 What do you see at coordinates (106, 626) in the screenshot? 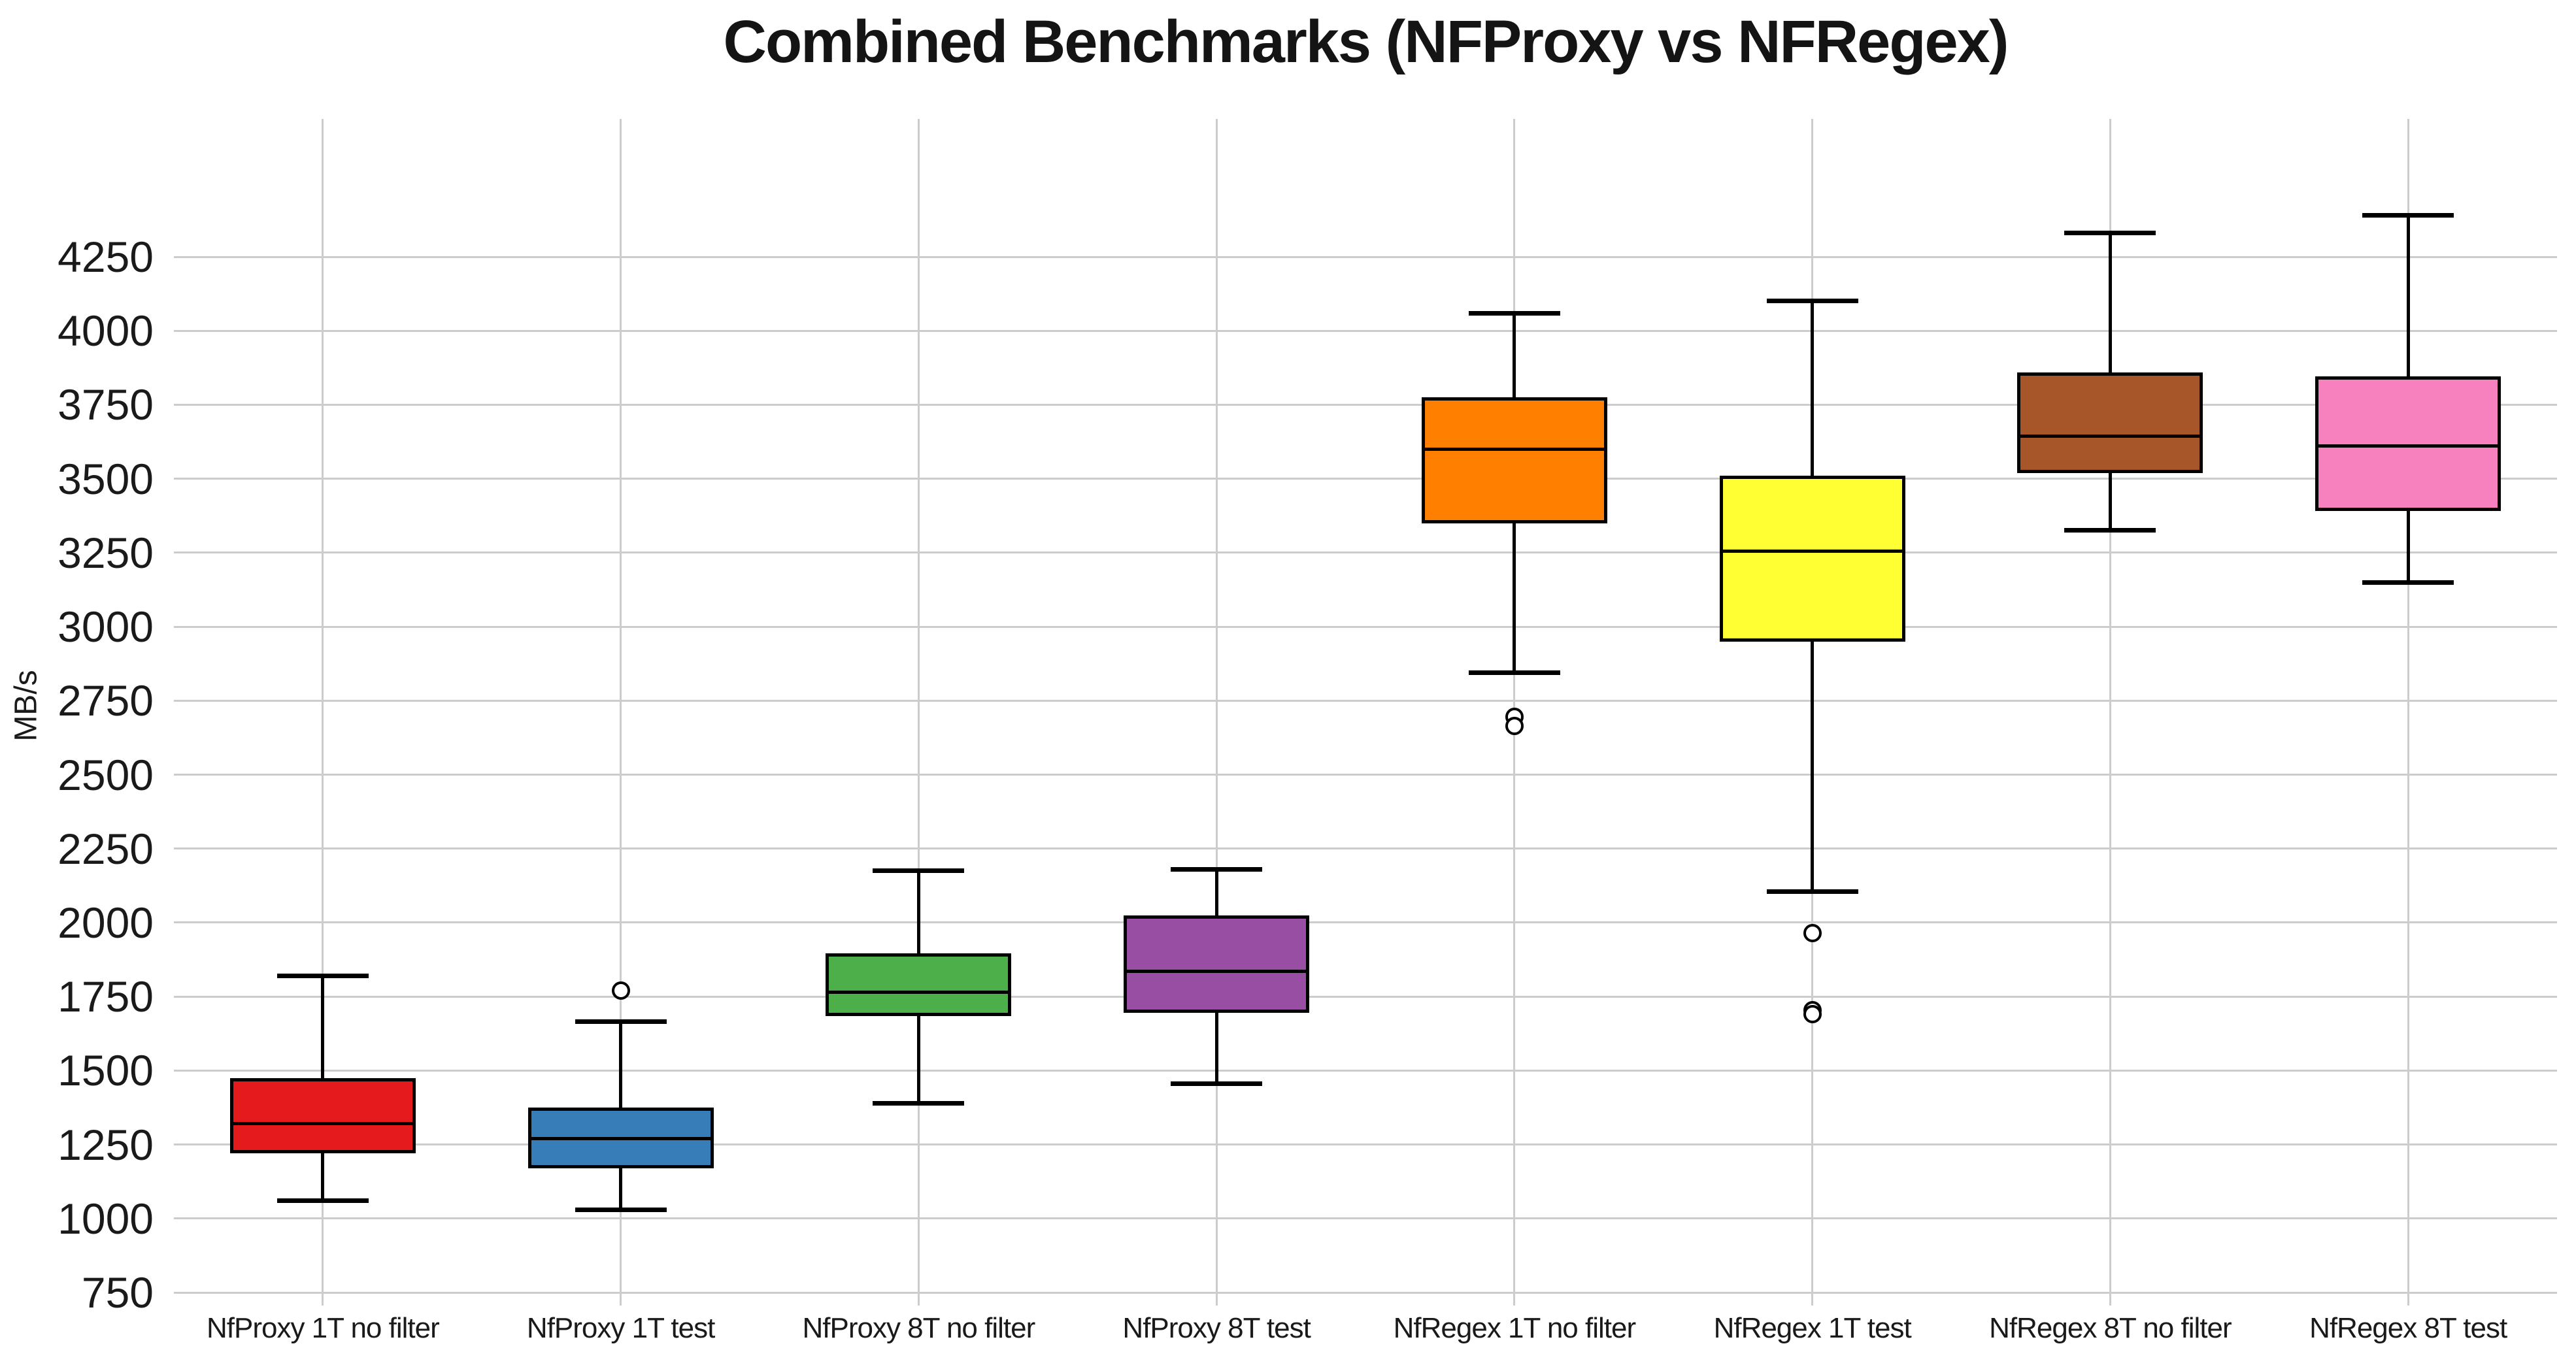
I see `y-tick-label: 3000` at bounding box center [106, 626].